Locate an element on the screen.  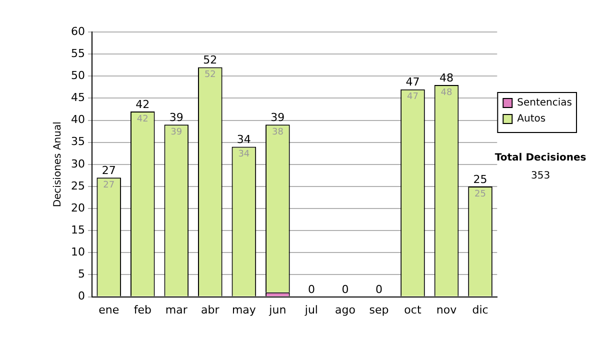
data-label: 27 is located at coordinates (109, 185).